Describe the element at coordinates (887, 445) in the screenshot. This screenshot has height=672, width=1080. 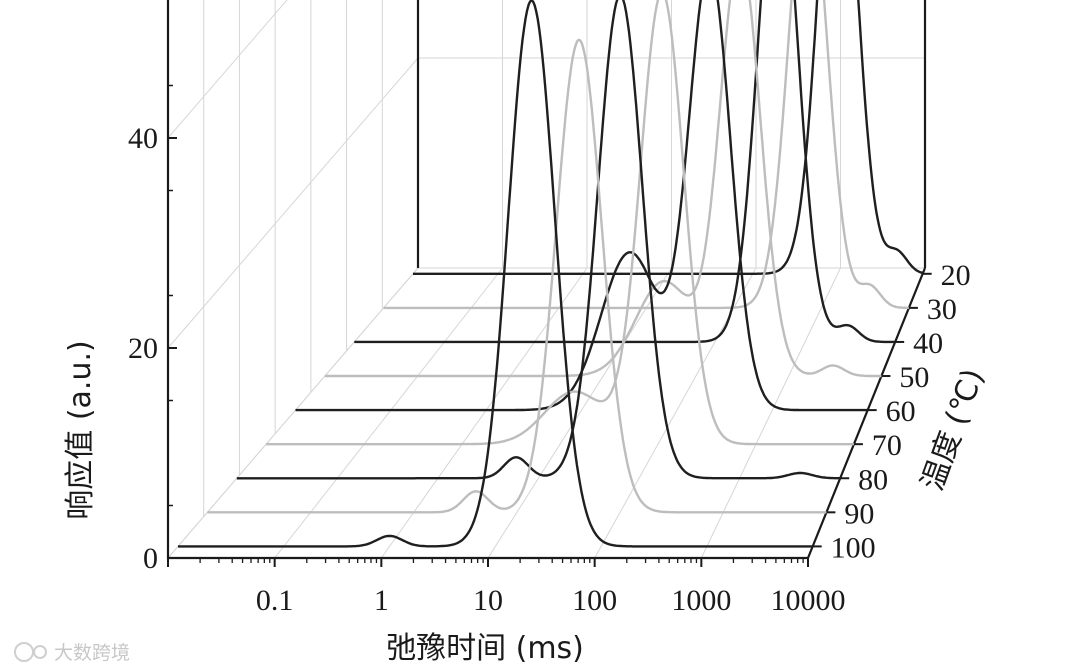
I see `z-tick-label: 70` at that location.